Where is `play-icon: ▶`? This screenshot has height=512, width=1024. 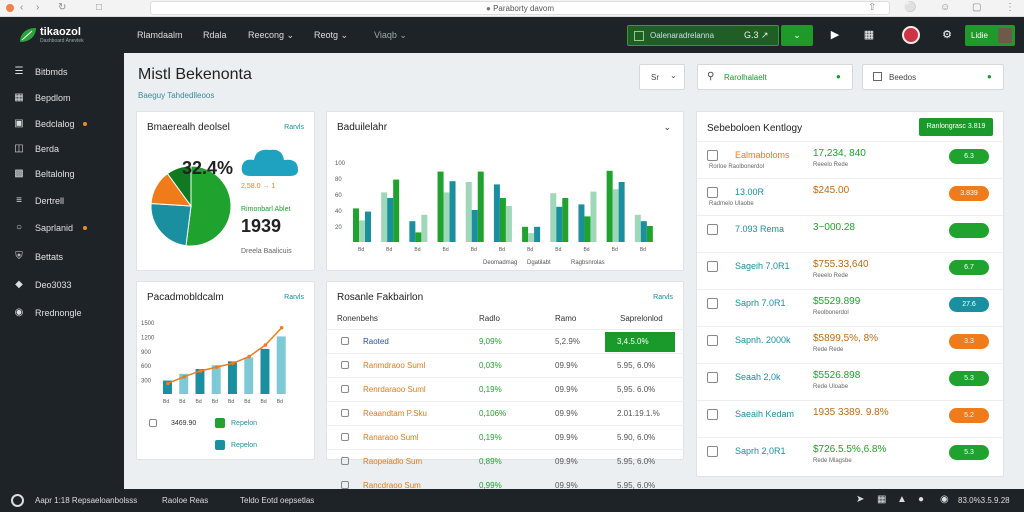
play-icon: ▶ is located at coordinates (835, 35).